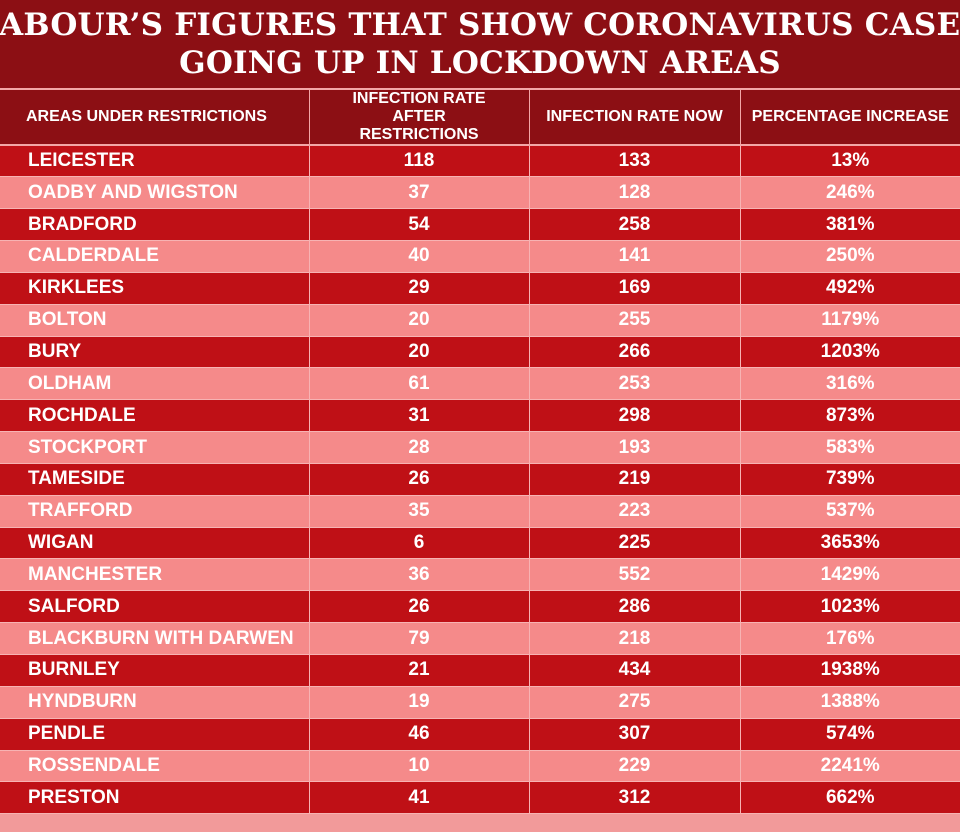 This screenshot has width=960, height=832. What do you see at coordinates (419, 575) in the screenshot?
I see `cell-rate-after: 36` at bounding box center [419, 575].